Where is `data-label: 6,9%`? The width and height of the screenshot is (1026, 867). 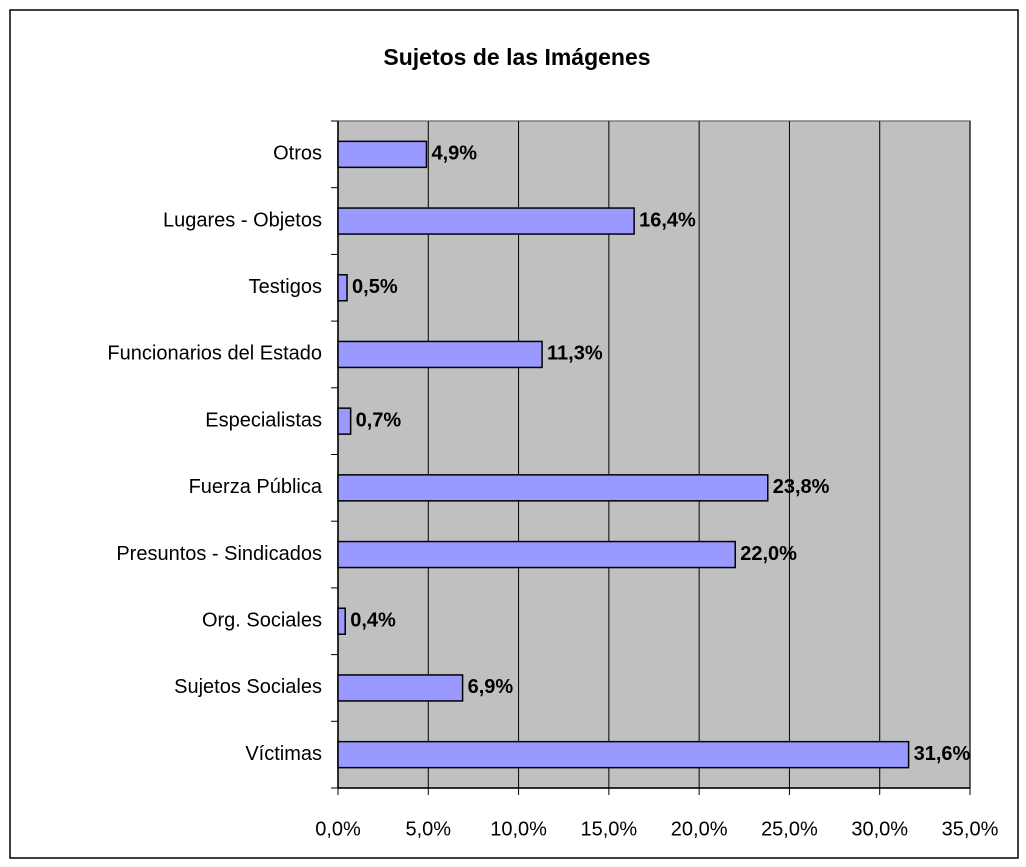 data-label: 6,9% is located at coordinates (491, 687).